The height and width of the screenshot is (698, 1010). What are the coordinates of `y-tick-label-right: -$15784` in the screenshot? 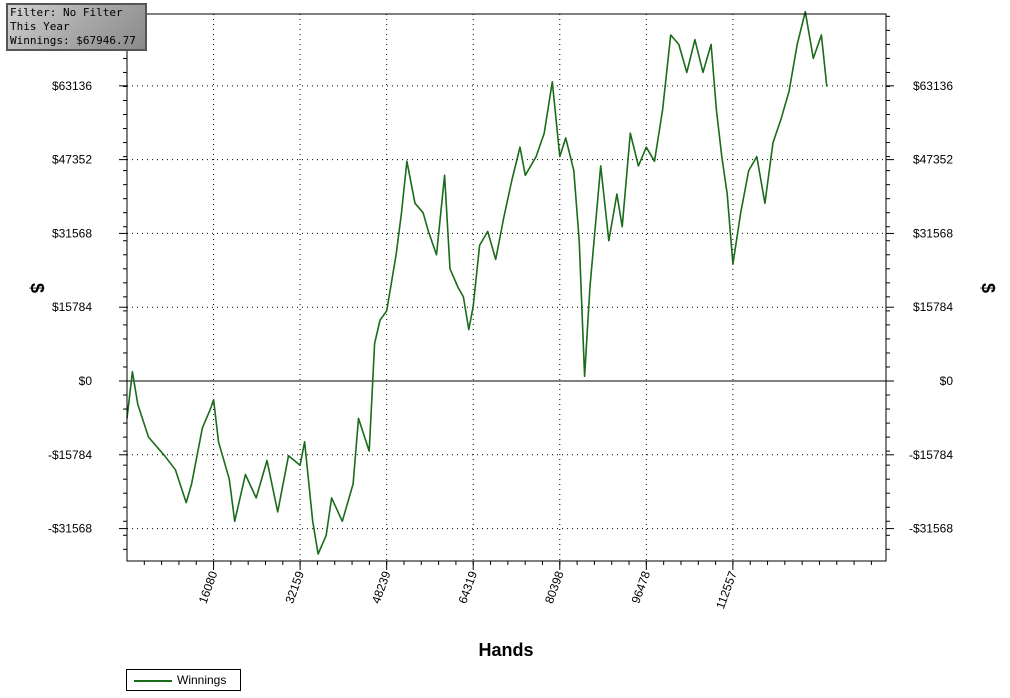 It's located at (931, 455).